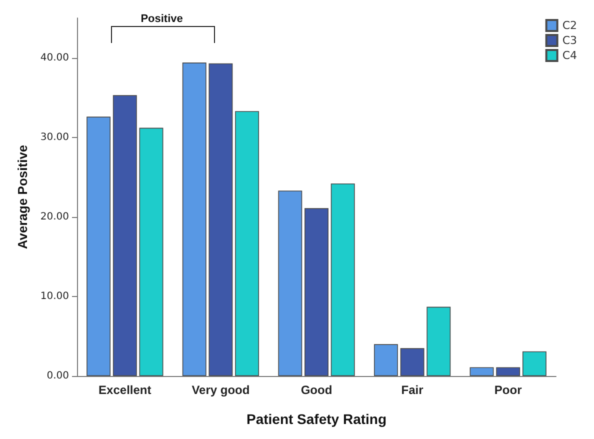  What do you see at coordinates (221, 390) in the screenshot?
I see `x-tick-label: Very good` at bounding box center [221, 390].